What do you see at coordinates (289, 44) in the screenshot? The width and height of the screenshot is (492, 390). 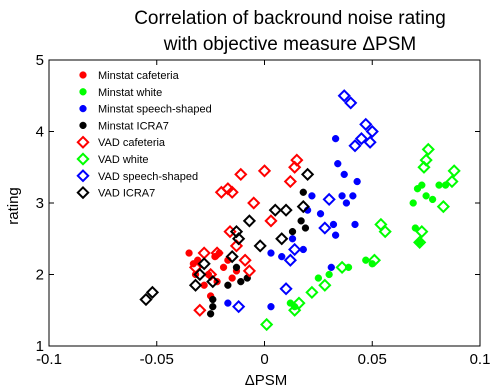 I see `chart-title-line2: with objective measure ΔPSM` at bounding box center [289, 44].